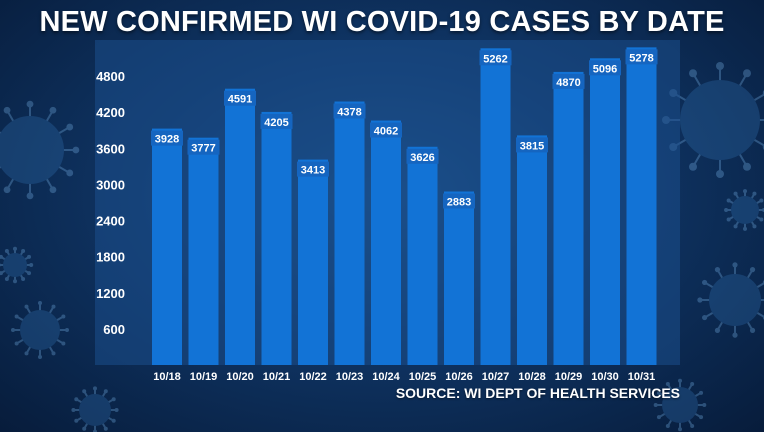  I want to click on bar-value-label: 3928, so click(167, 140).